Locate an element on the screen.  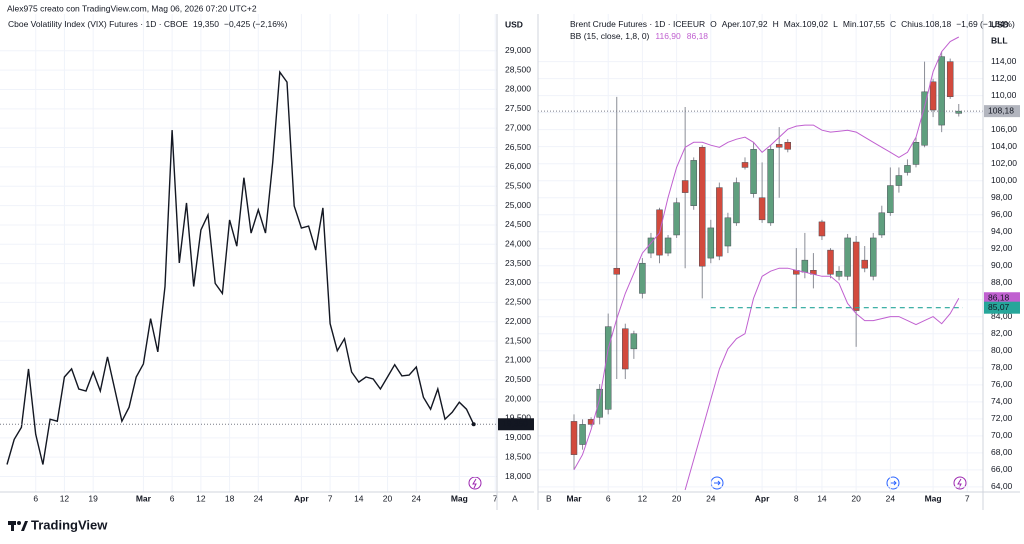
chart-title: Brent Crude Futures · 1D · ICEEUR is located at coordinates (637, 24).